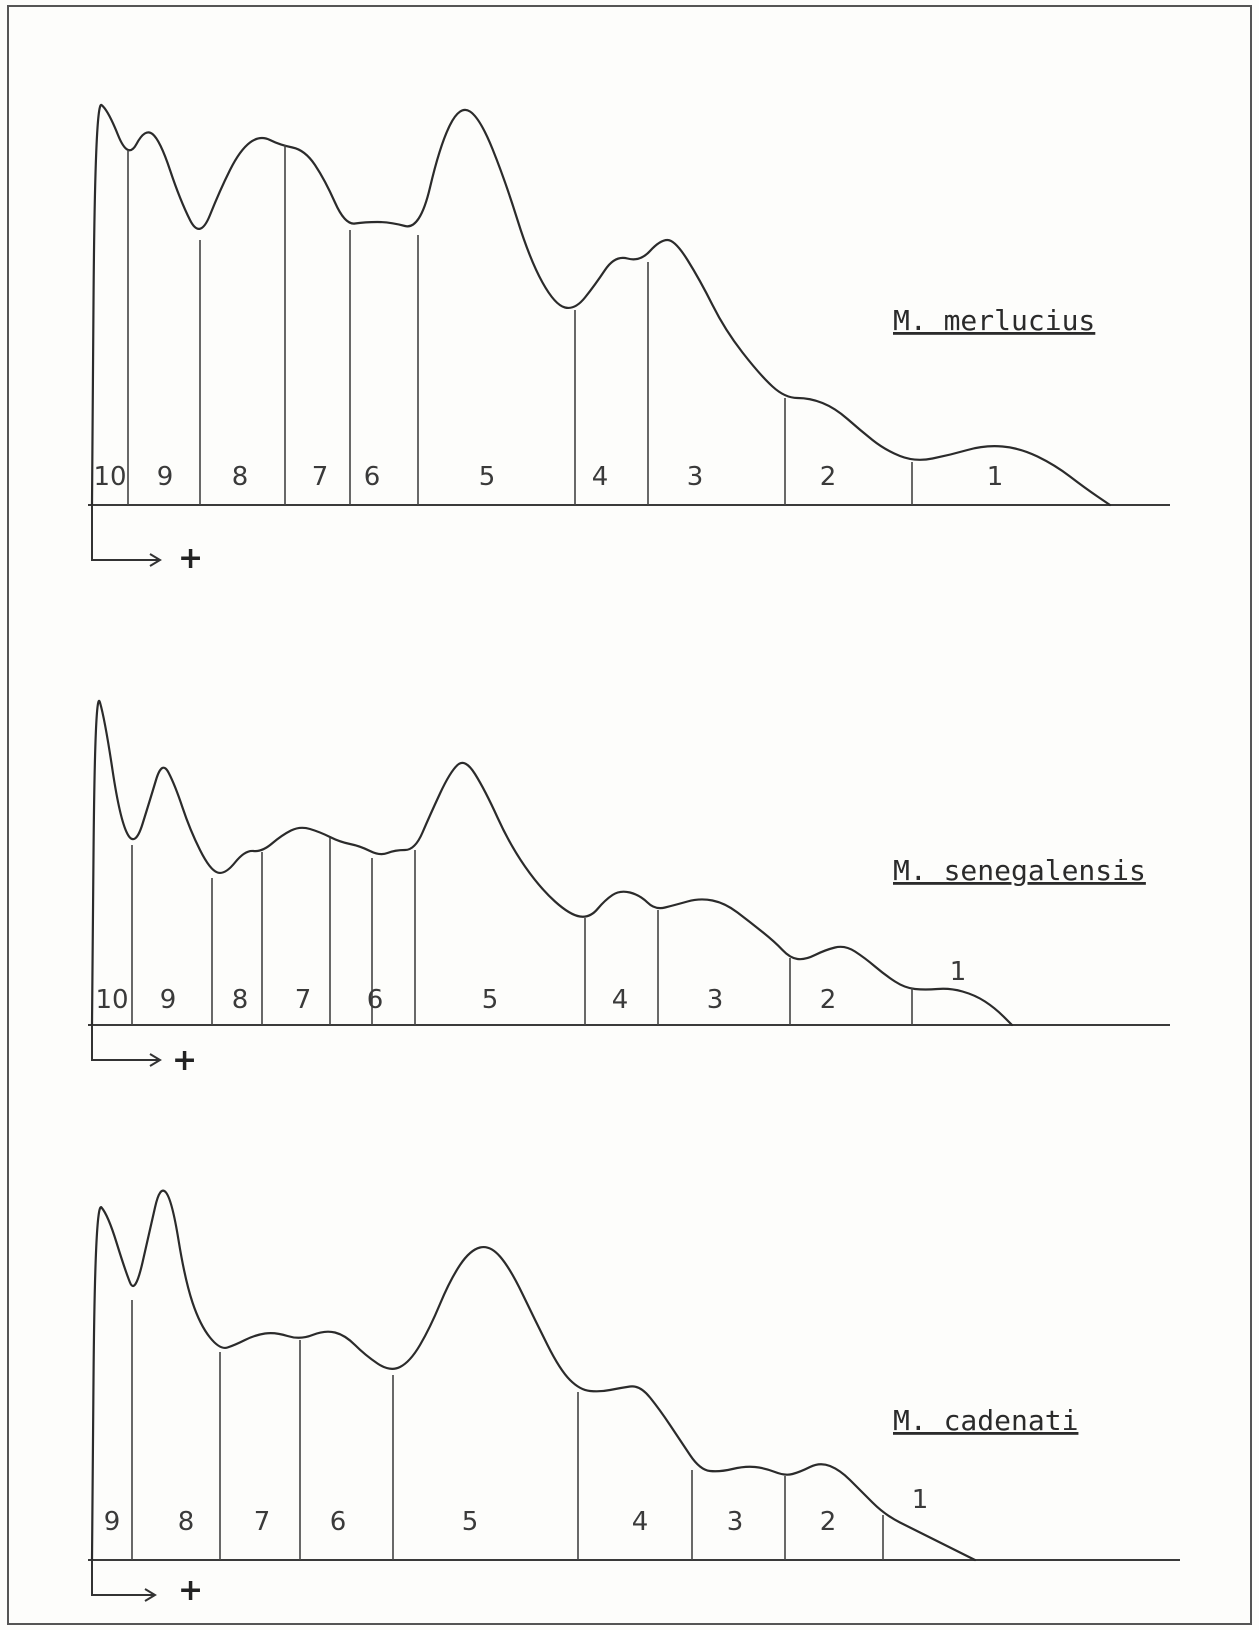 The image size is (1259, 1630). I want to click on species-name: M. senegalensis, so click(1019, 870).